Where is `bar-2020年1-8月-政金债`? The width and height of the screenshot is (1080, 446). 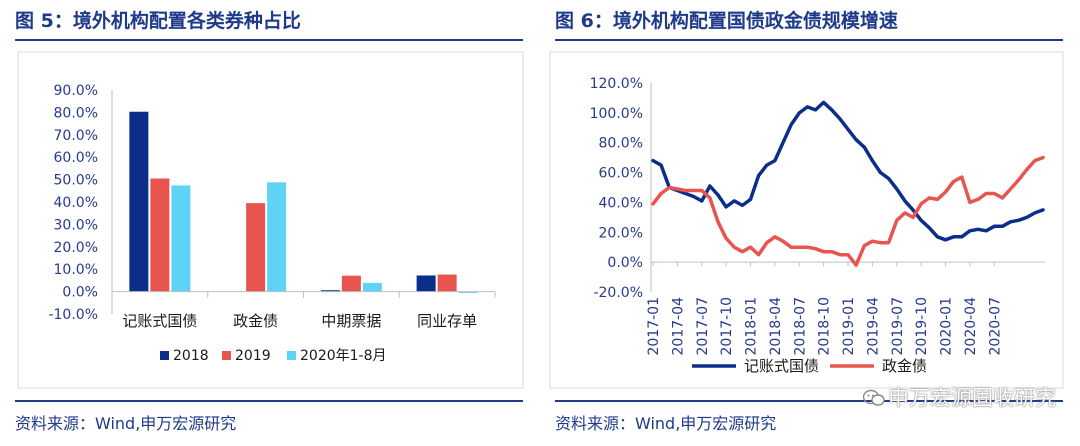
bar-2020年1-8月-政金债 is located at coordinates (277, 237).